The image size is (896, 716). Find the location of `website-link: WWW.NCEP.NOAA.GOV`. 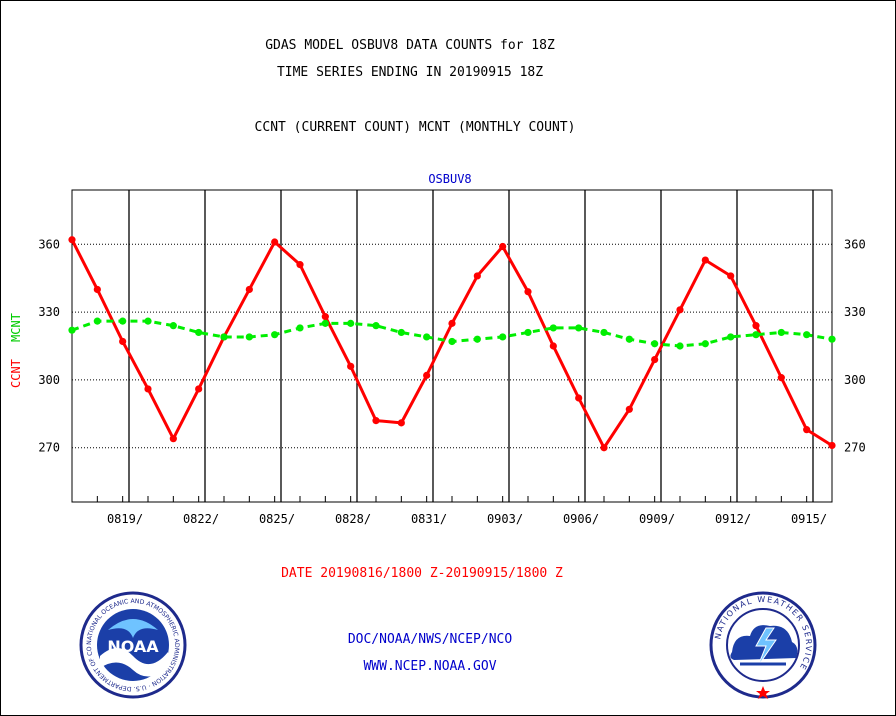

website-link: WWW.NCEP.NOAA.GOV is located at coordinates (430, 666).